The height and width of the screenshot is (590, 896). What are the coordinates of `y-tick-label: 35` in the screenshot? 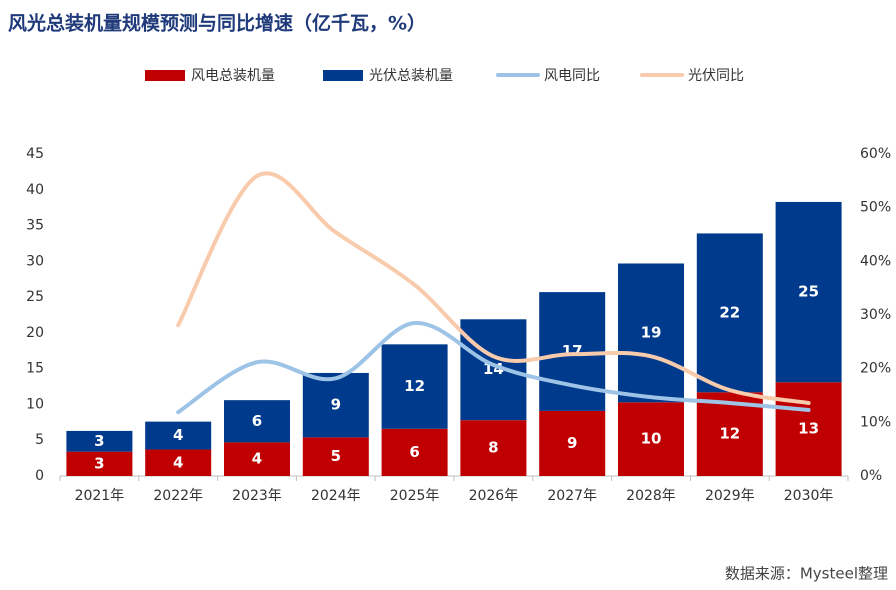 It's located at (35, 226).